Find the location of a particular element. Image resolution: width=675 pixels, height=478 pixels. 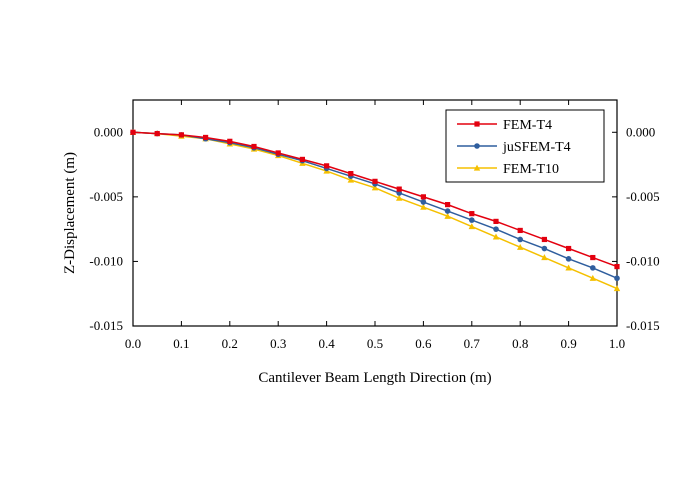

y-tick-label: -0.005 is located at coordinates (106, 196).